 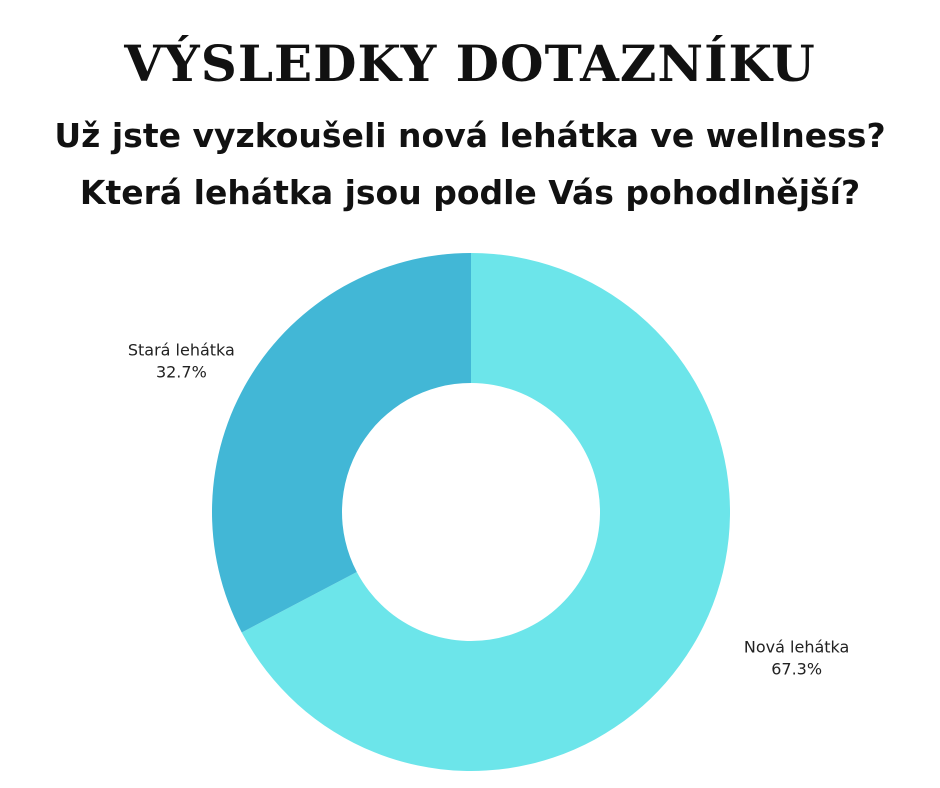 I want to click on slice-label-name-1: Nová lehátka, so click(x=796, y=646).